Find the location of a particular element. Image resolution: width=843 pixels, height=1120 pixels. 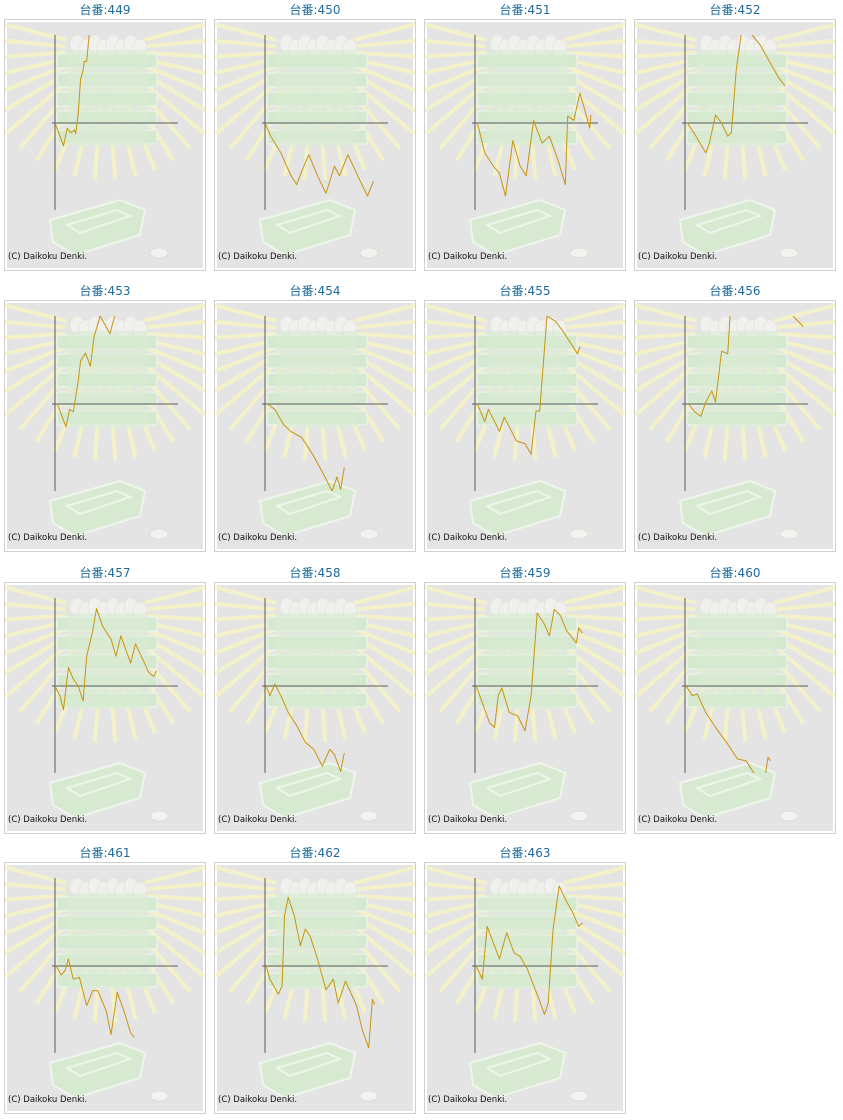

machine-graph-cell: 台番:453 (C) Daikoku Denki. is located at coordinates (105, 418).